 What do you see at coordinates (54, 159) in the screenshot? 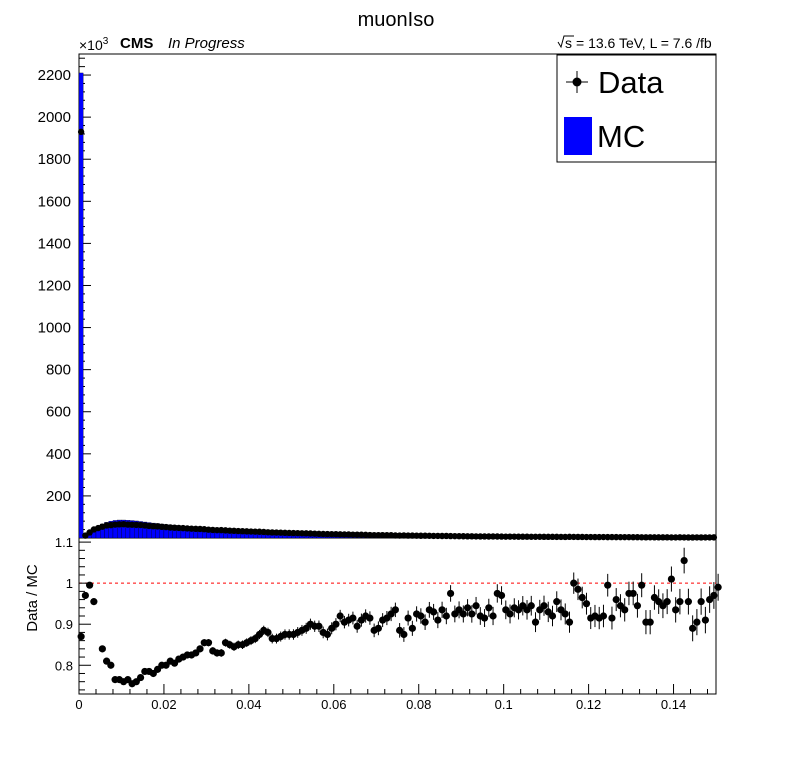
I see `y-tick-label: 1800` at bounding box center [54, 159].